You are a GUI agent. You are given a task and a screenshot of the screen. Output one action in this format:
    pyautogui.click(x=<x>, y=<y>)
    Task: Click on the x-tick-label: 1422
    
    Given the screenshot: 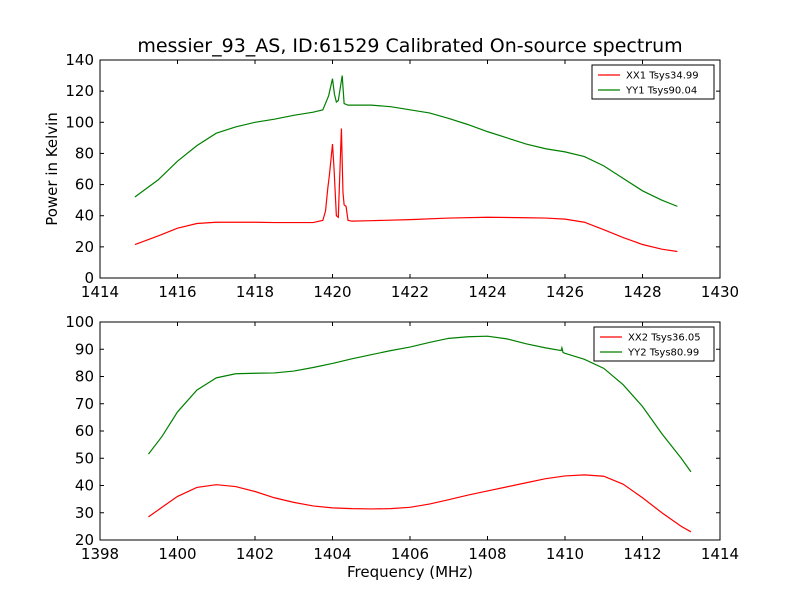 What is the action you would take?
    pyautogui.click(x=410, y=292)
    